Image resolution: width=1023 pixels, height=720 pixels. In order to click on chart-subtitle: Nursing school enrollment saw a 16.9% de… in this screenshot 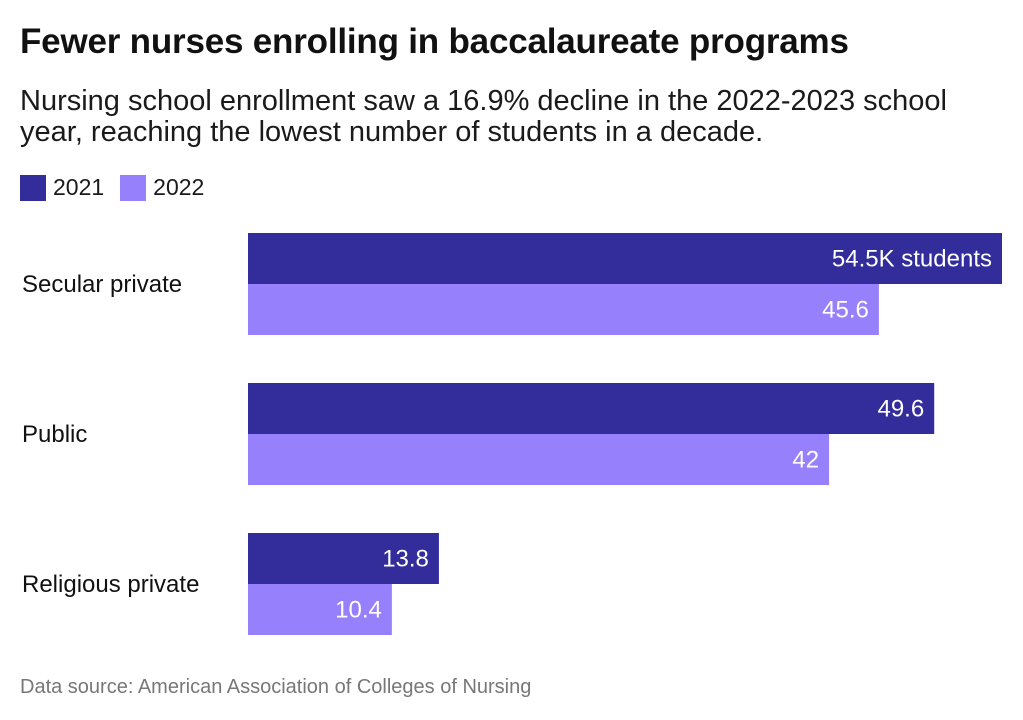, I will do `click(483, 116)`.